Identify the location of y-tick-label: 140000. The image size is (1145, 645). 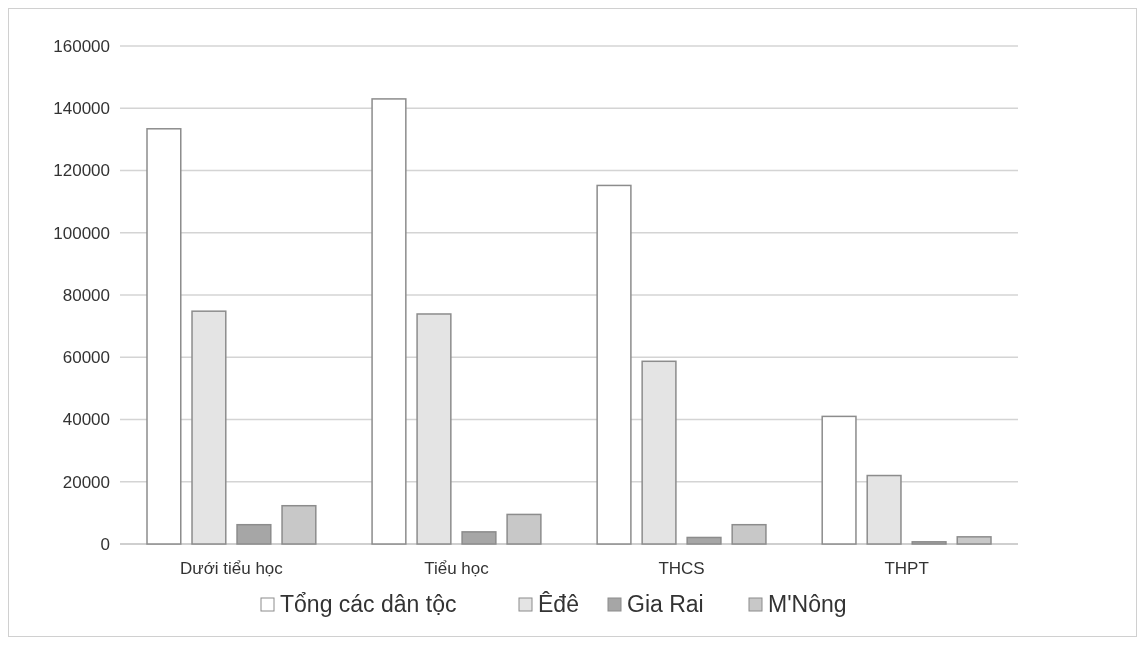
(81, 109).